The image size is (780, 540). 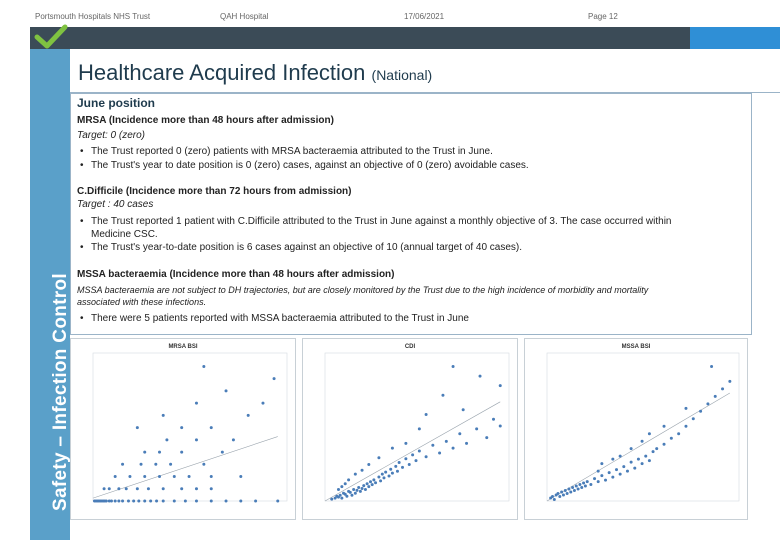 I want to click on header-site: QAH Hospital, so click(x=244, y=16).